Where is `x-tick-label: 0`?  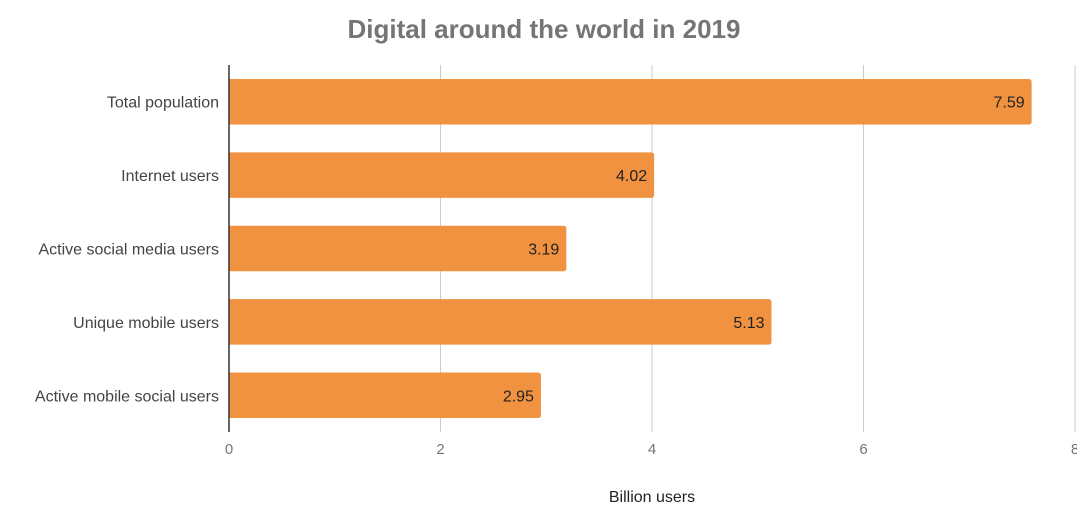
x-tick-label: 0 is located at coordinates (229, 449).